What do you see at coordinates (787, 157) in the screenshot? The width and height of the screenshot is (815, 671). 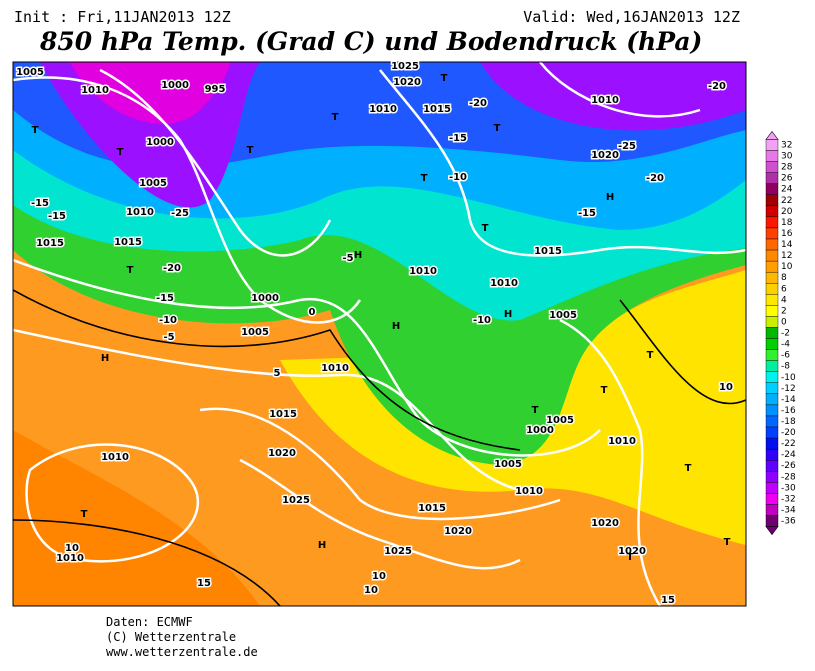 I see `colorbar-label: 30` at bounding box center [787, 157].